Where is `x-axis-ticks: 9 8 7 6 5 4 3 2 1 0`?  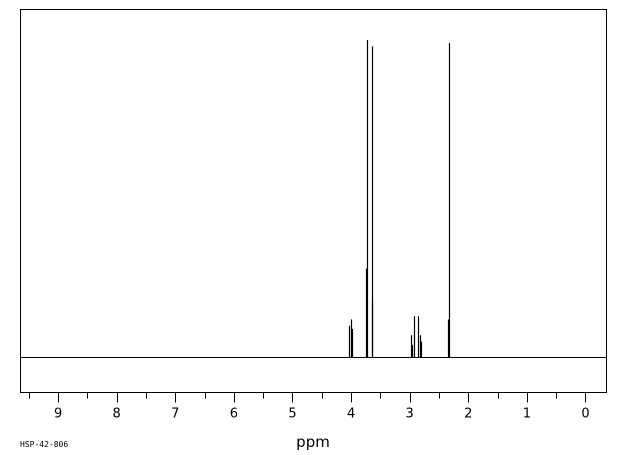 x-axis-ticks: 9 8 7 6 5 4 3 2 1 0 is located at coordinates (309, 407).